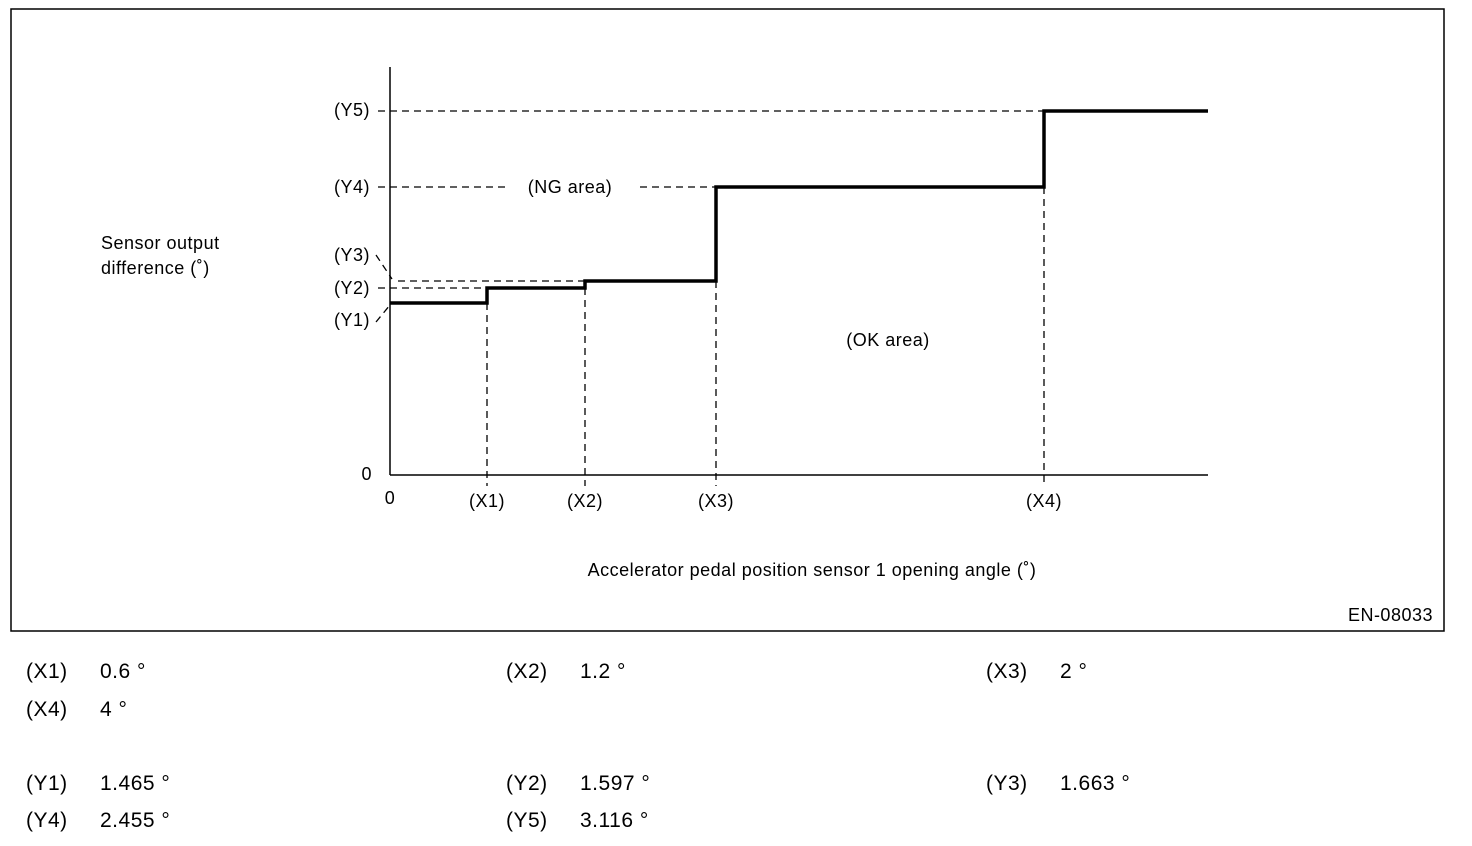 The width and height of the screenshot is (1472, 846). I want to click on y-axis-label: Sensor output, so click(160, 243).